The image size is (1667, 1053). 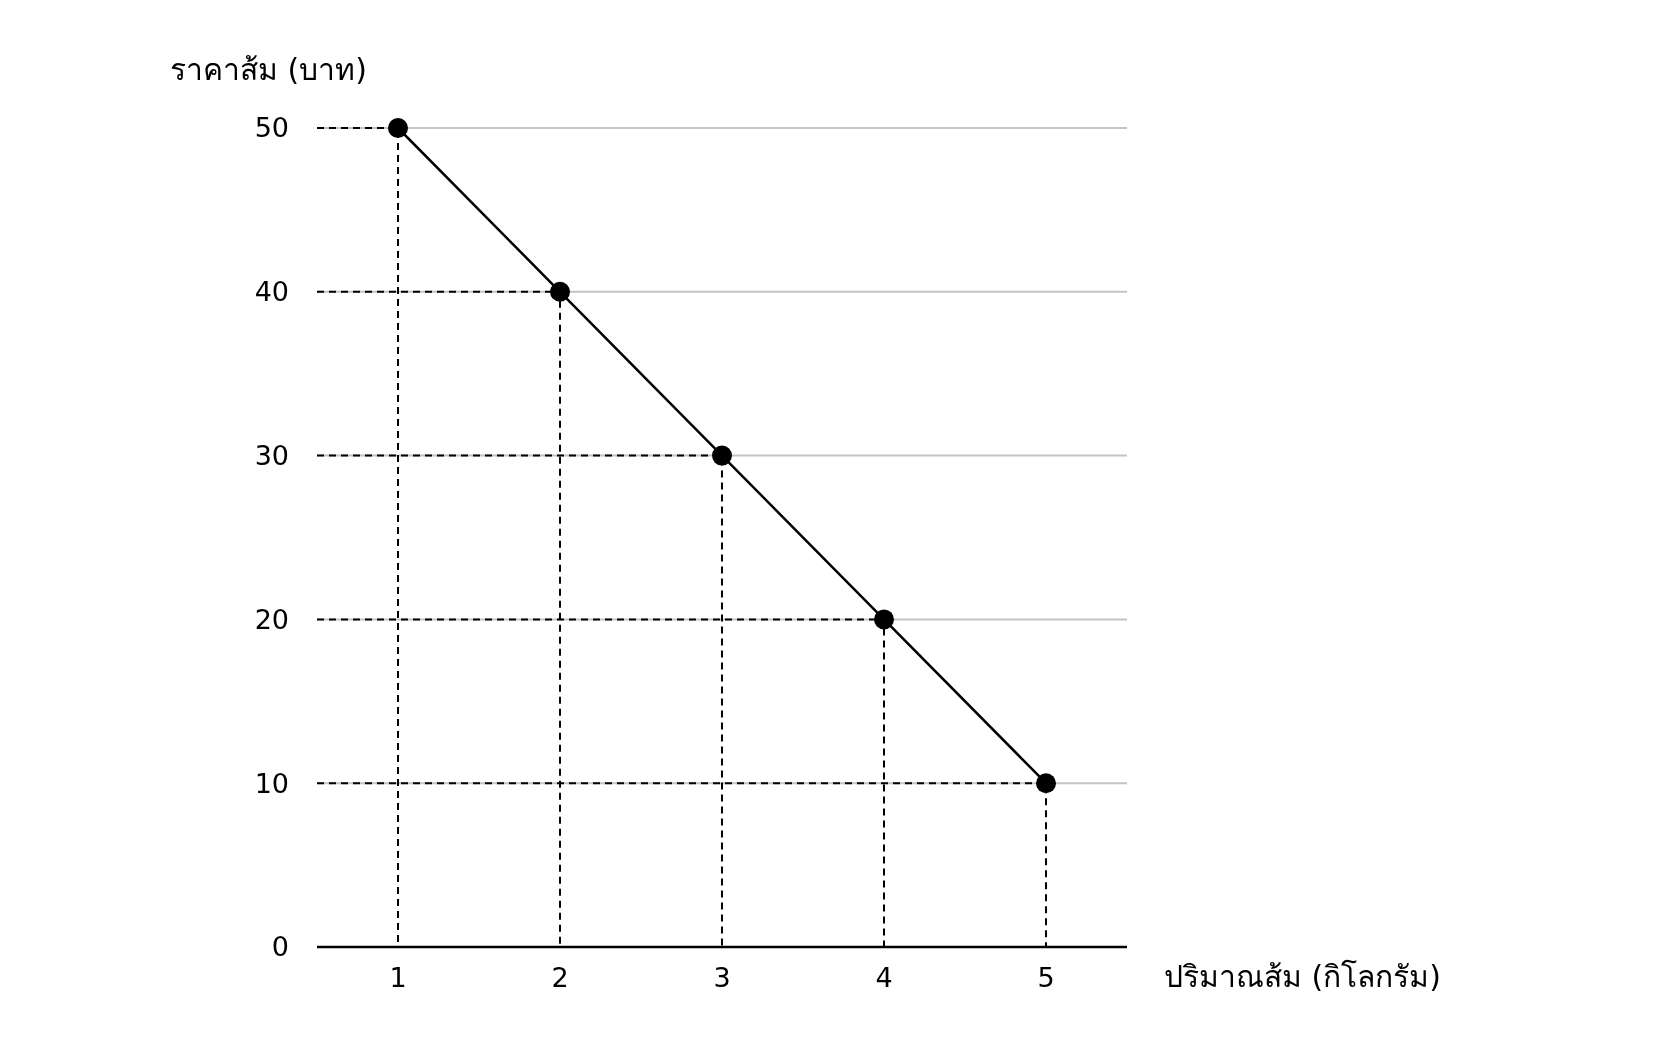 What do you see at coordinates (280, 947) in the screenshot?
I see `y-tick-label: 0` at bounding box center [280, 947].